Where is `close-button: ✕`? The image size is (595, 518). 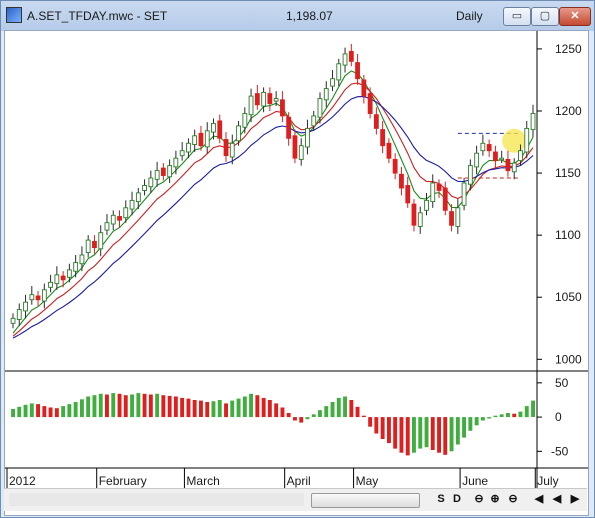 close-button: ✕ is located at coordinates (575, 16).